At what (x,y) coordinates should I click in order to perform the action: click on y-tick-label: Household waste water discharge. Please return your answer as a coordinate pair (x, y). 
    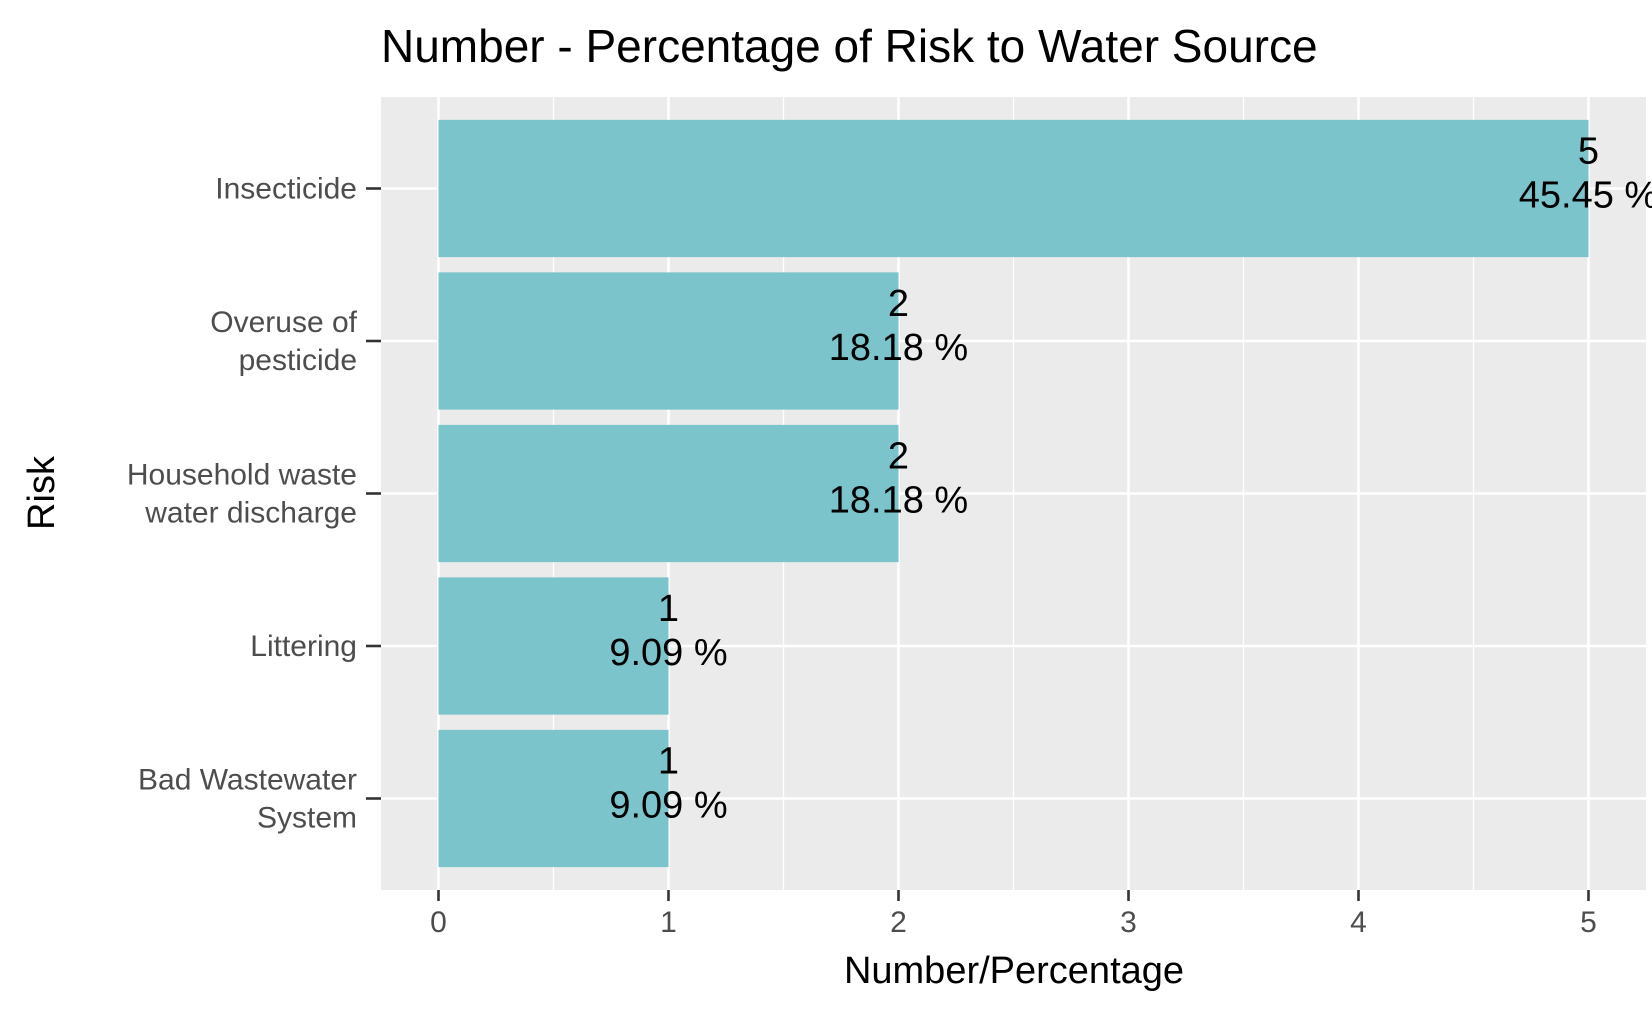
    Looking at the image, I should click on (242, 494).